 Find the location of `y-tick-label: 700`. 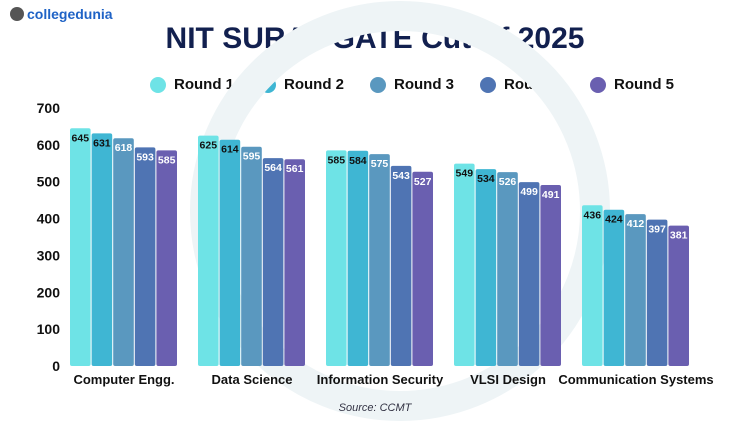

y-tick-label: 700 is located at coordinates (49, 108).